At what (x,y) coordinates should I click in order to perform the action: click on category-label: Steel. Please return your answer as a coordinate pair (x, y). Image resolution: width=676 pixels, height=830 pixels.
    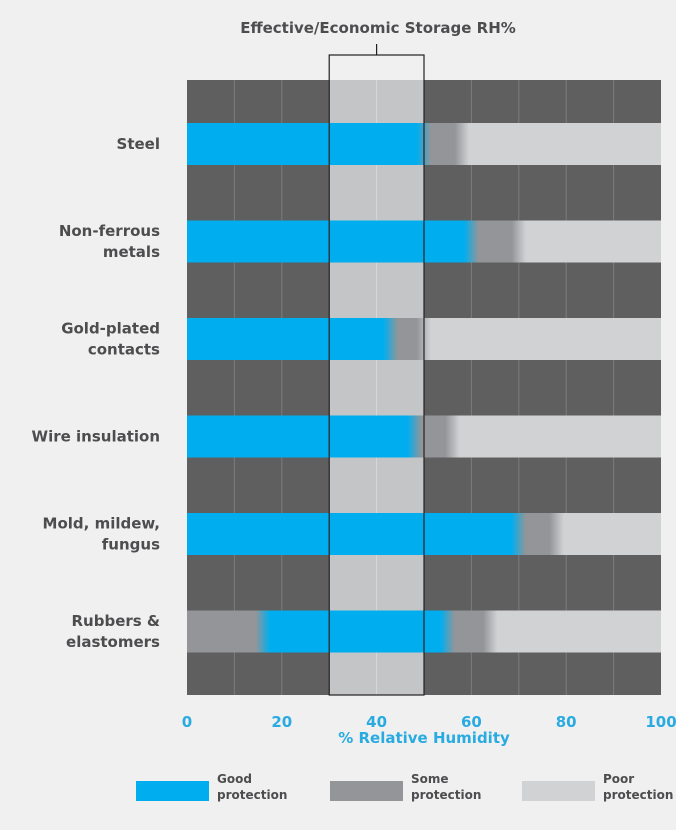
    Looking at the image, I should click on (138, 144).